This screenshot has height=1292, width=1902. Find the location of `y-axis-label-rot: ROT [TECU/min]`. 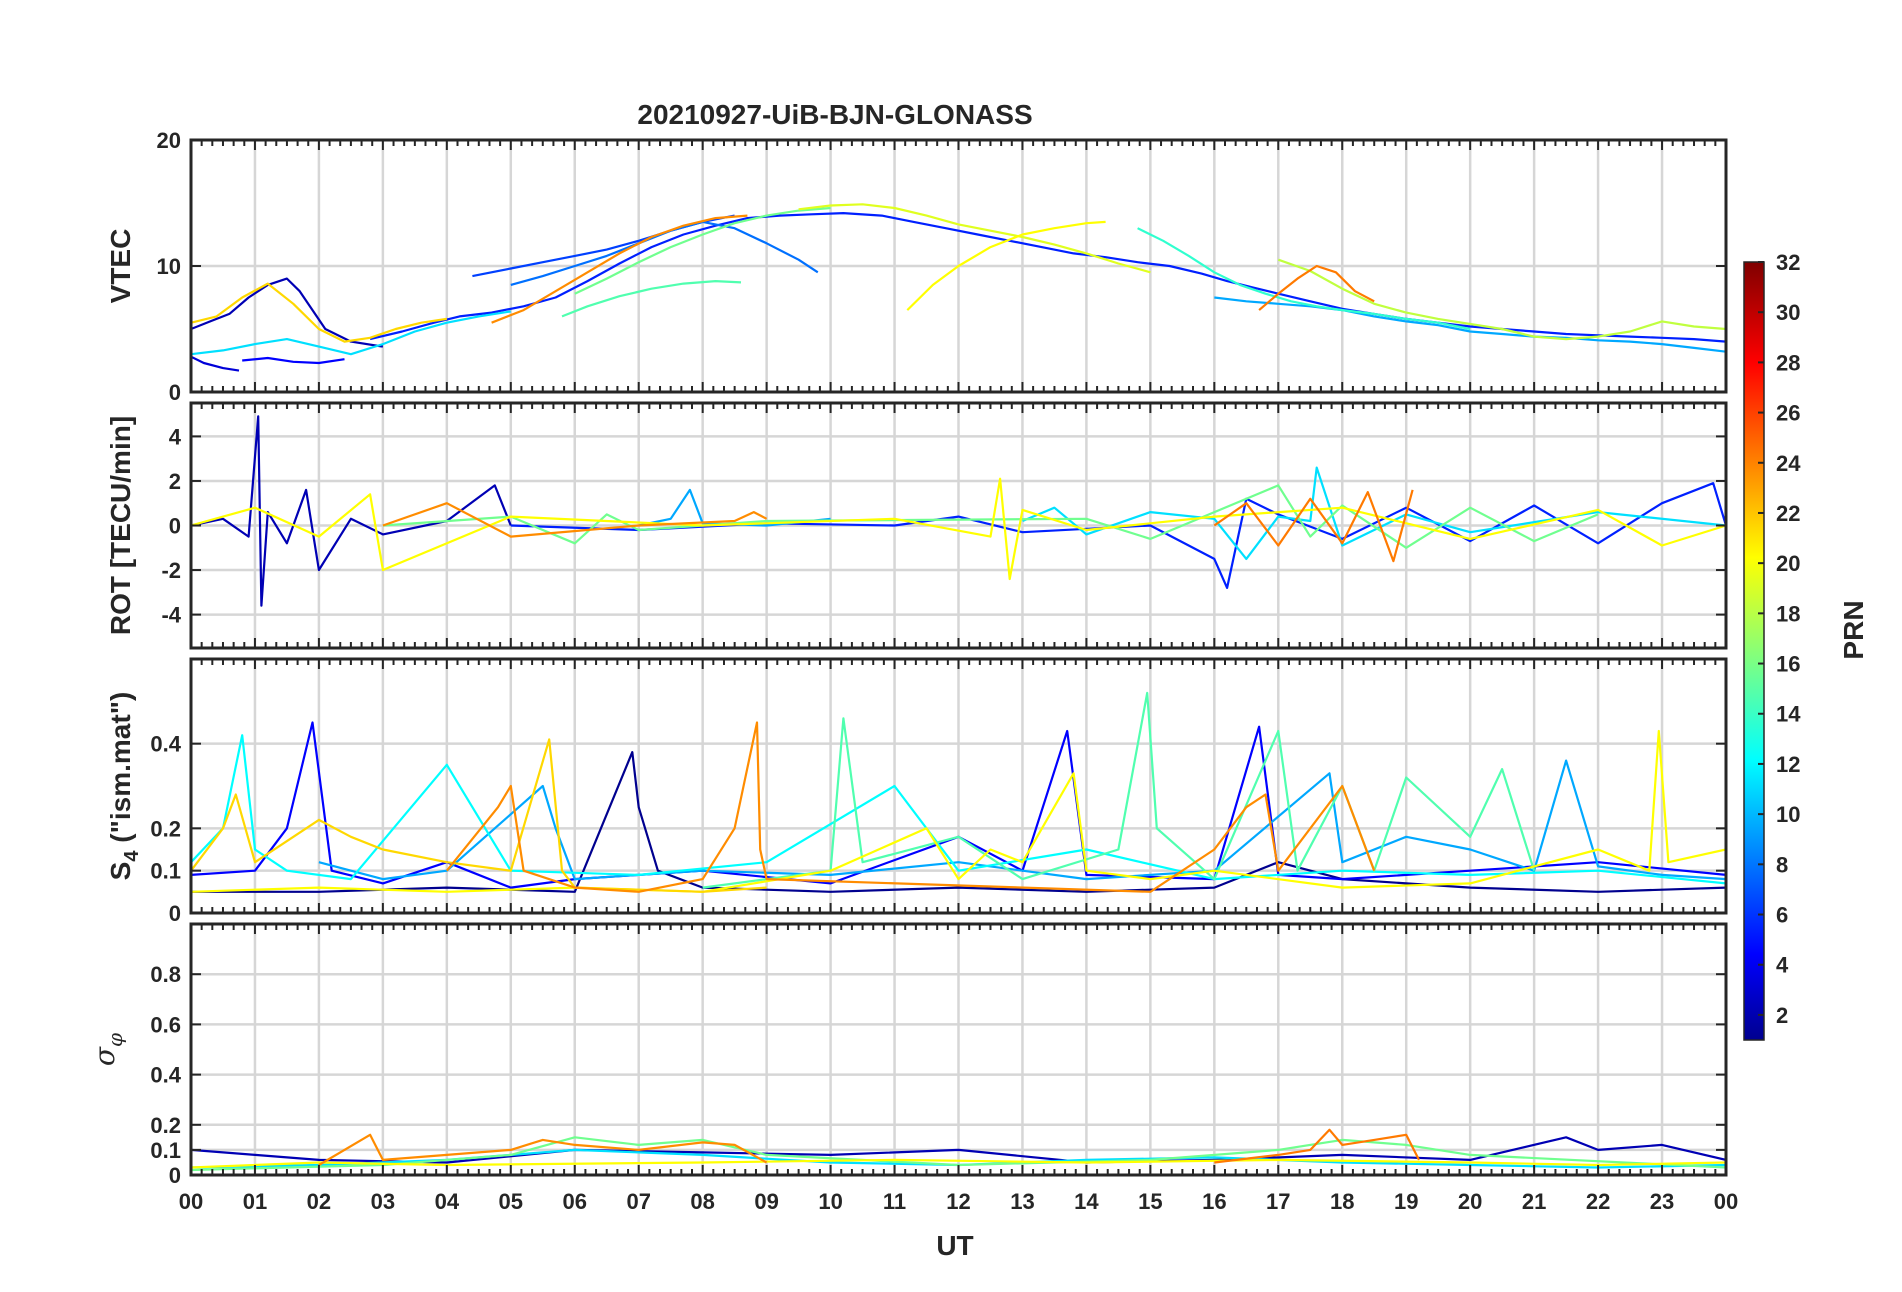

y-axis-label-rot: ROT [TECU/min] is located at coordinates (120, 525).